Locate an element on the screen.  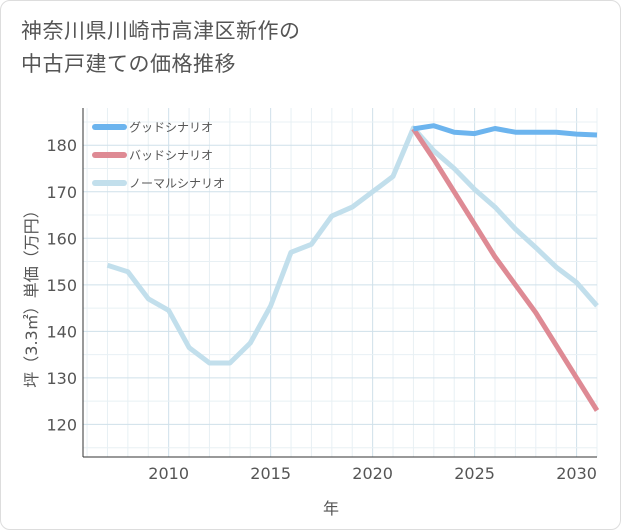
chart-title: 神奈川県川崎市高津区新作の 中古戸建ての価格推移 is located at coordinates (161, 47).